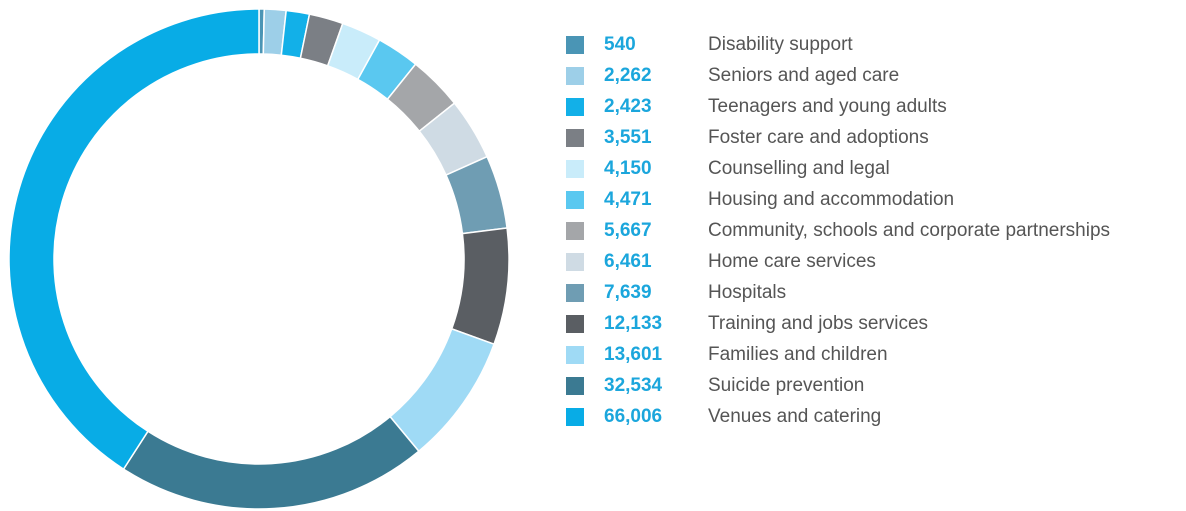 The image size is (1186, 511). I want to click on legend-label: Families and children, so click(798, 354).